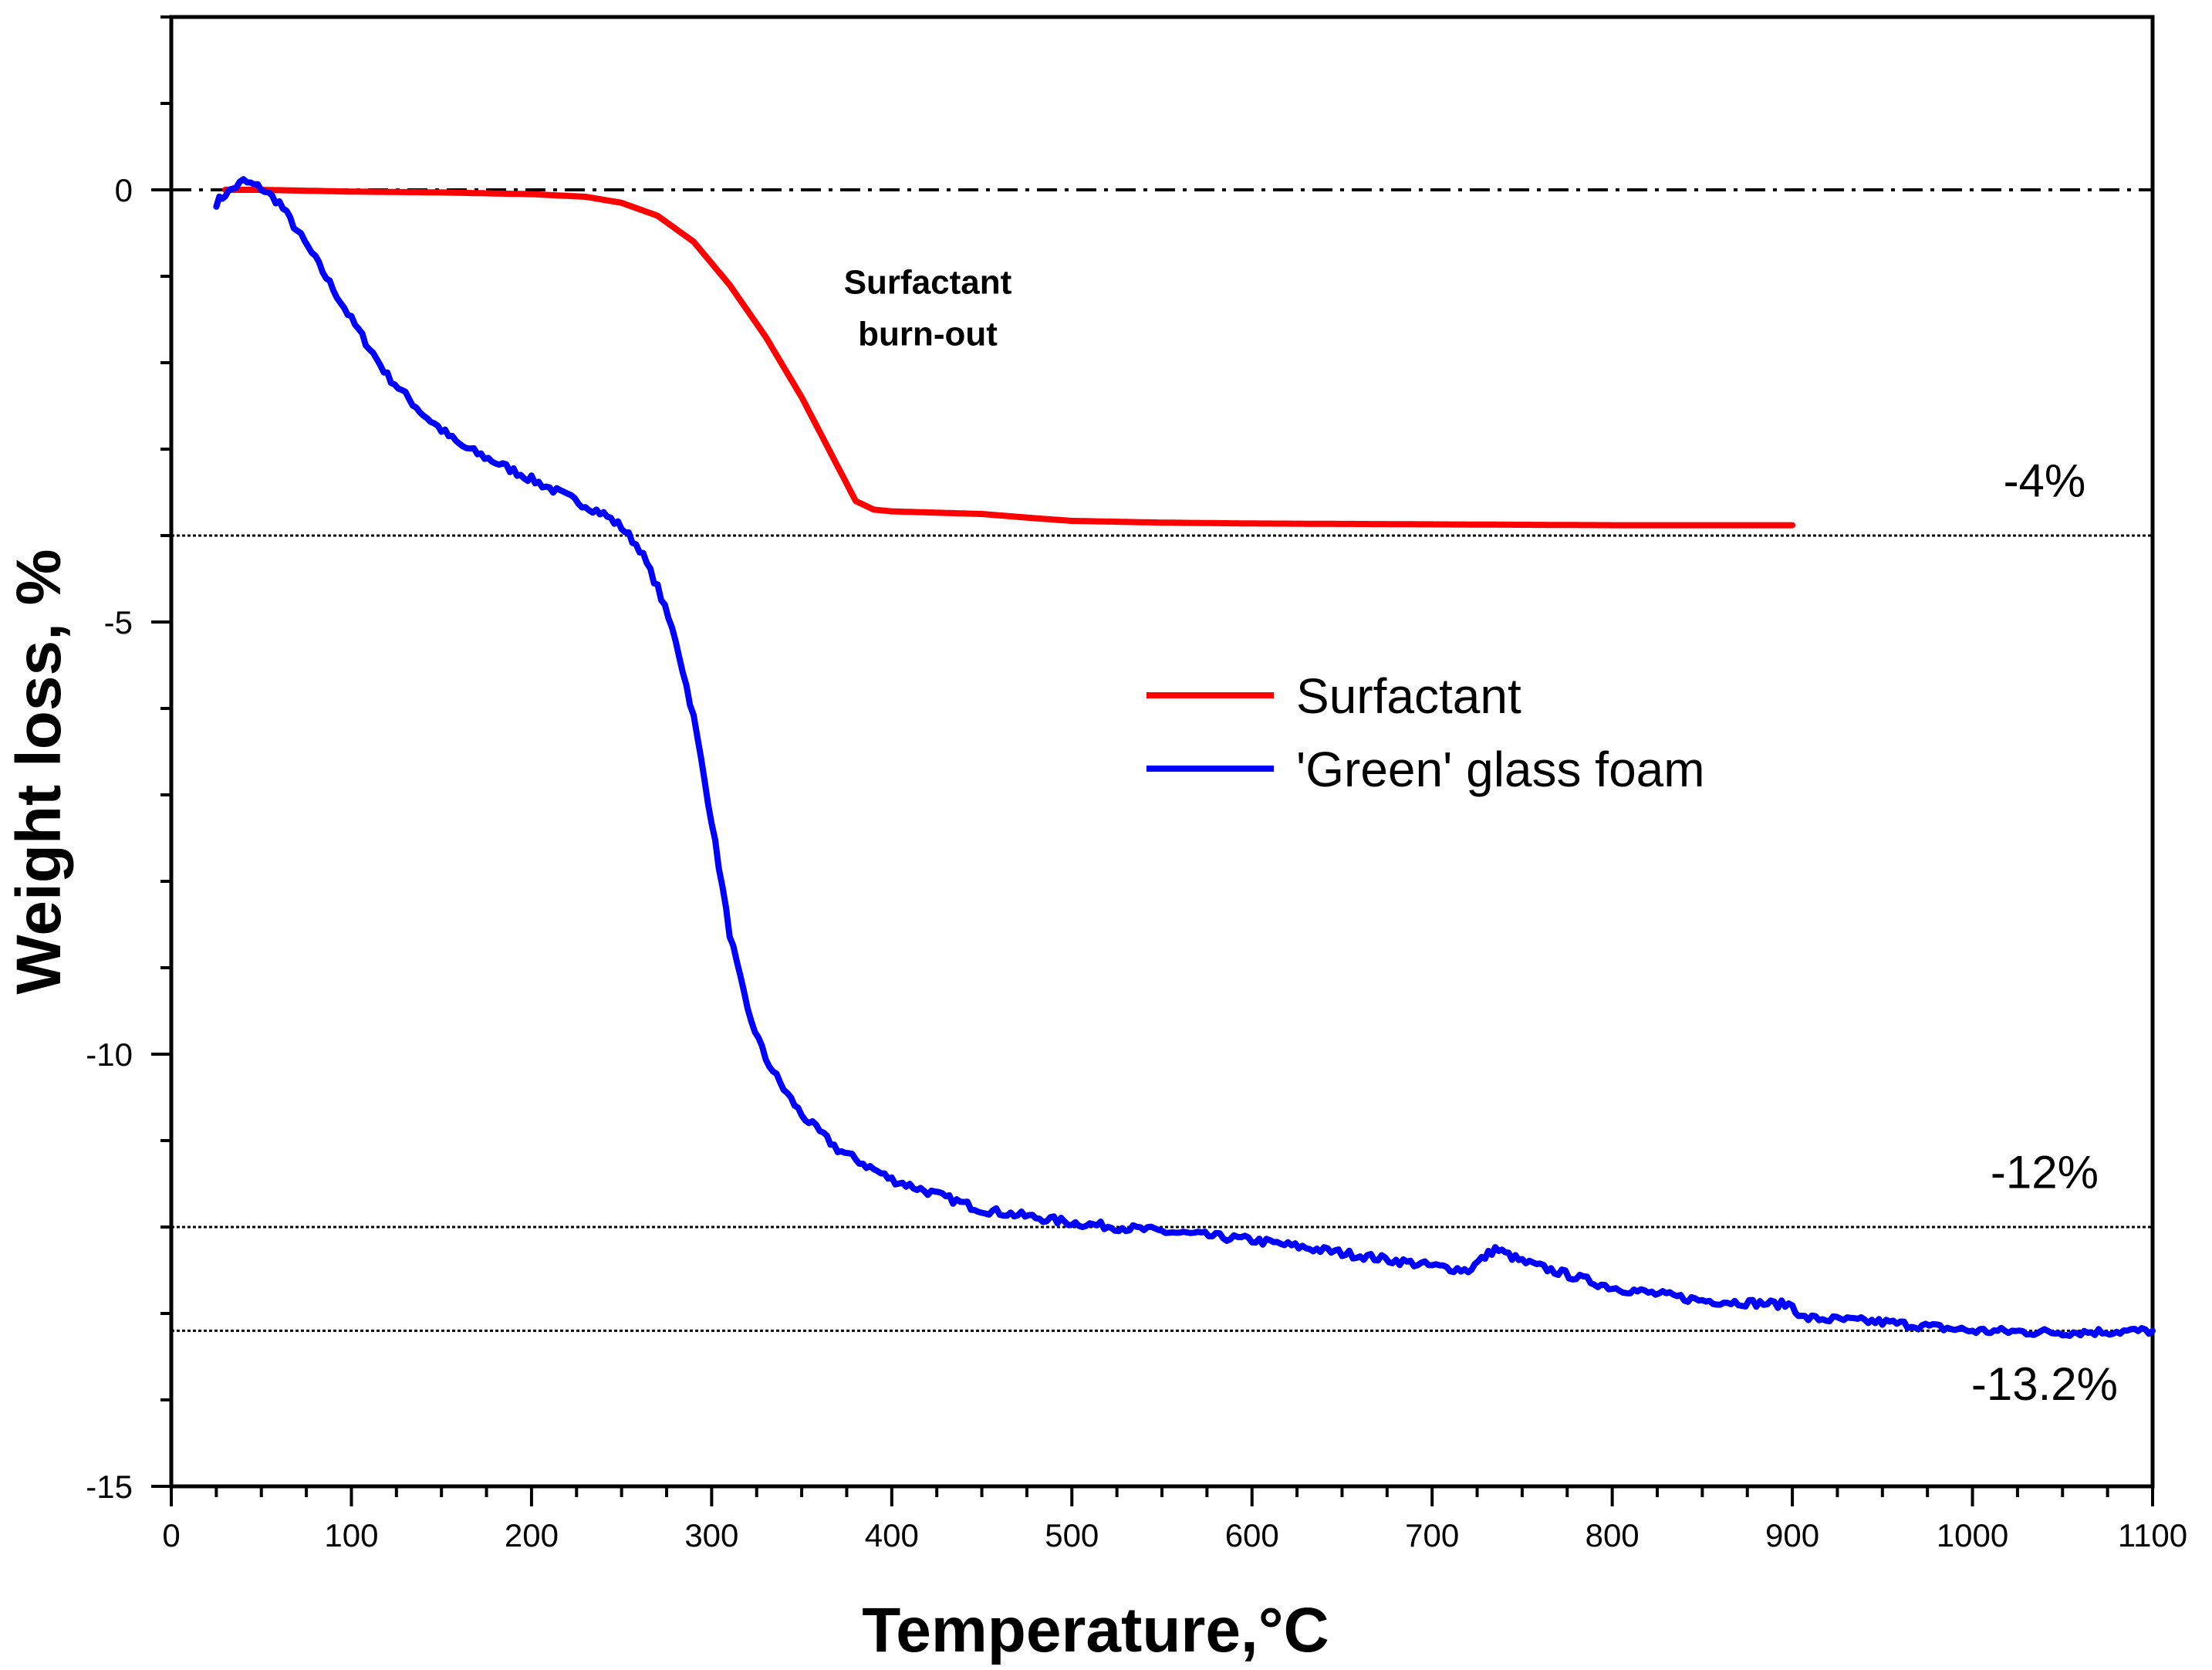 The image size is (2212, 1670). What do you see at coordinates (118, 622) in the screenshot?
I see `y-tick-label: -5` at bounding box center [118, 622].